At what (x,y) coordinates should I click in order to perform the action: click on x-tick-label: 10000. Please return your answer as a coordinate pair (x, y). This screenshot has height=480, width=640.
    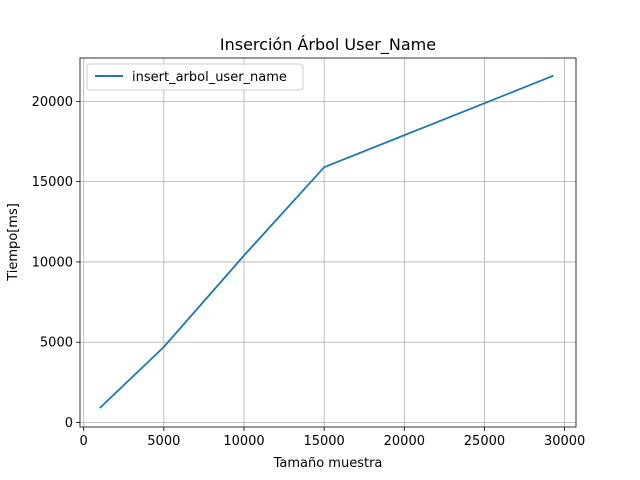
    Looking at the image, I should click on (243, 441).